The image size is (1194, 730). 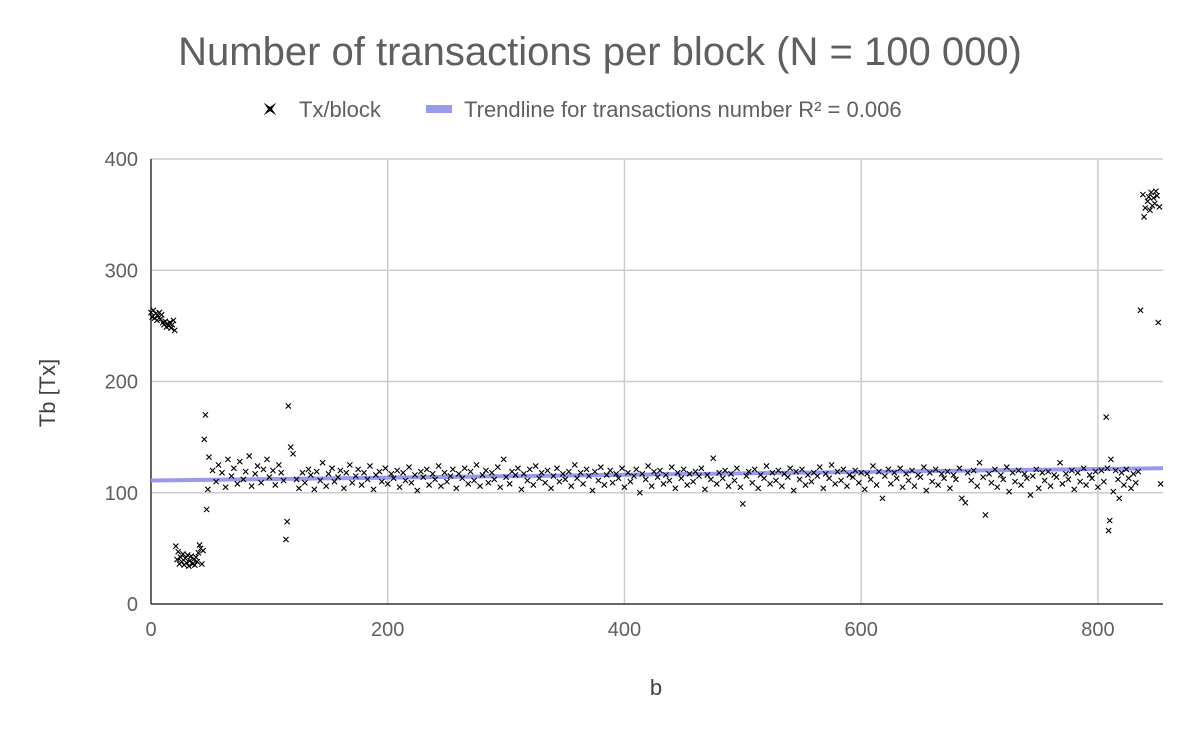 I want to click on y-tick-label: 100, so click(x=121, y=494).